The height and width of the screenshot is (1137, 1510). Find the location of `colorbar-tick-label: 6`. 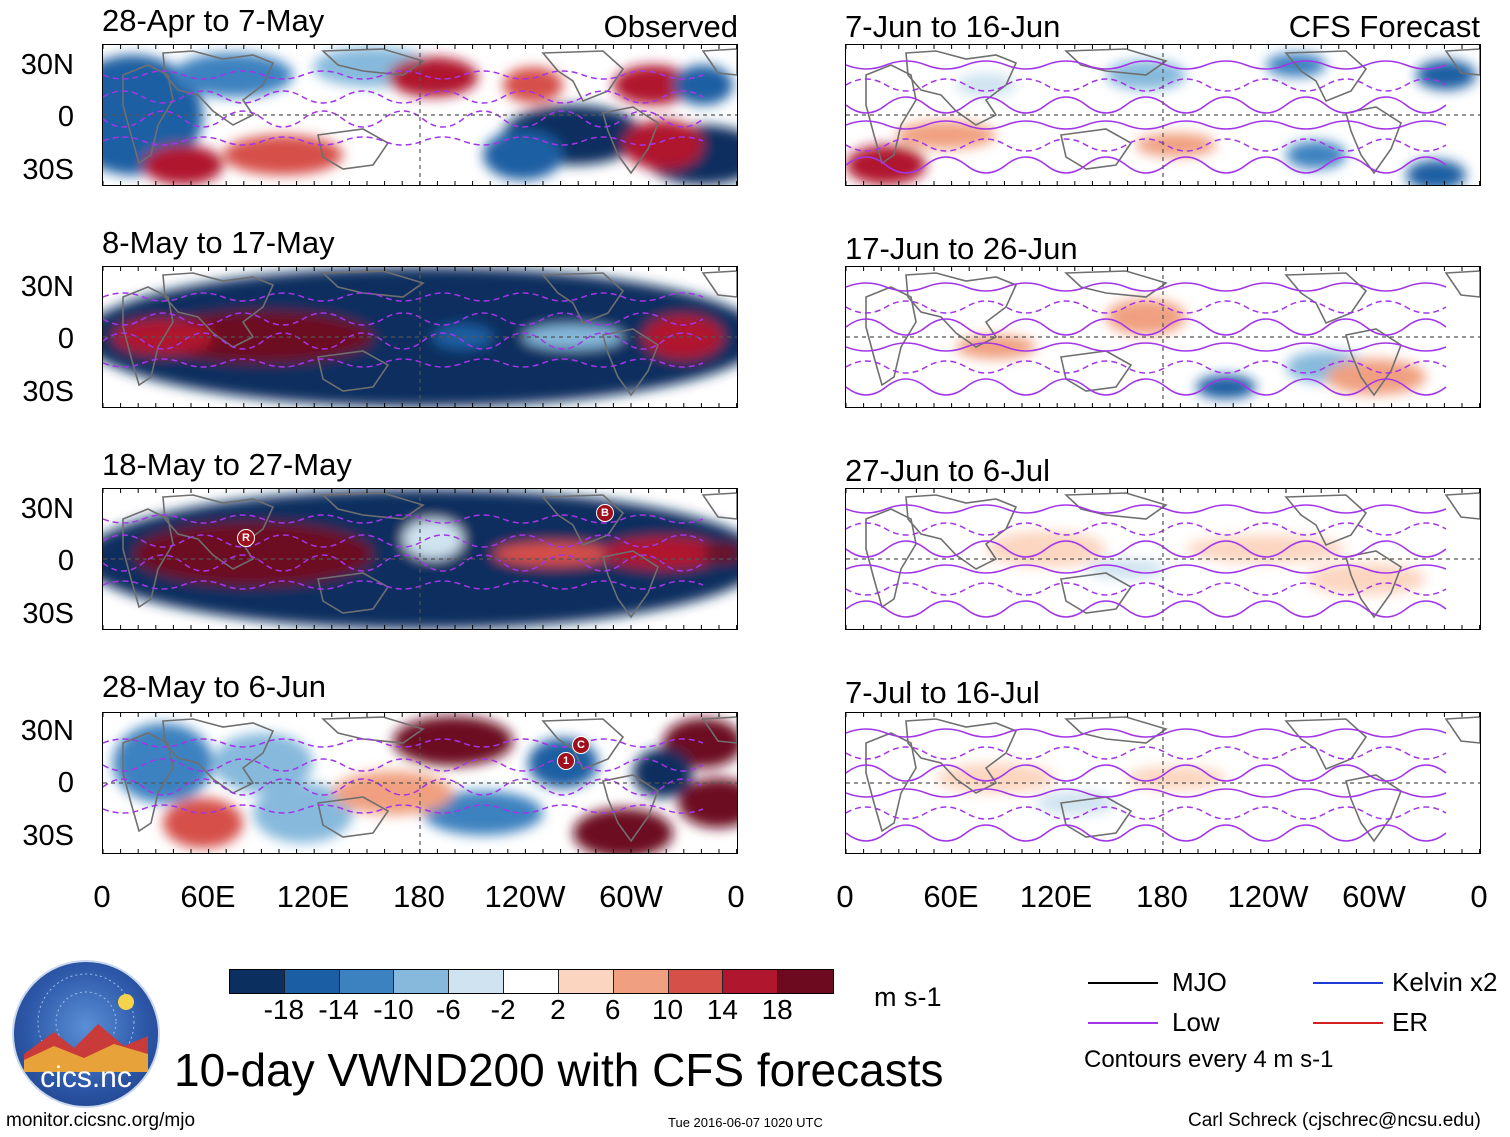

colorbar-tick-label: 6 is located at coordinates (612, 1009).